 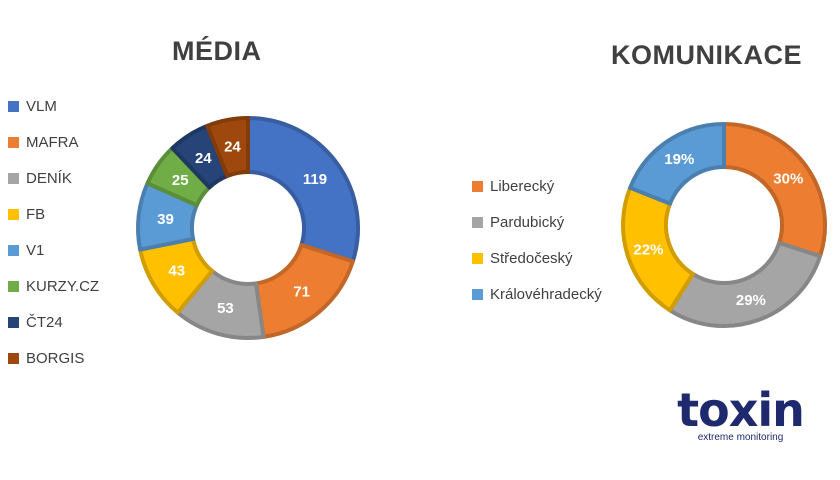 What do you see at coordinates (788, 178) in the screenshot?
I see `komunikace-data-label-0: 30%` at bounding box center [788, 178].